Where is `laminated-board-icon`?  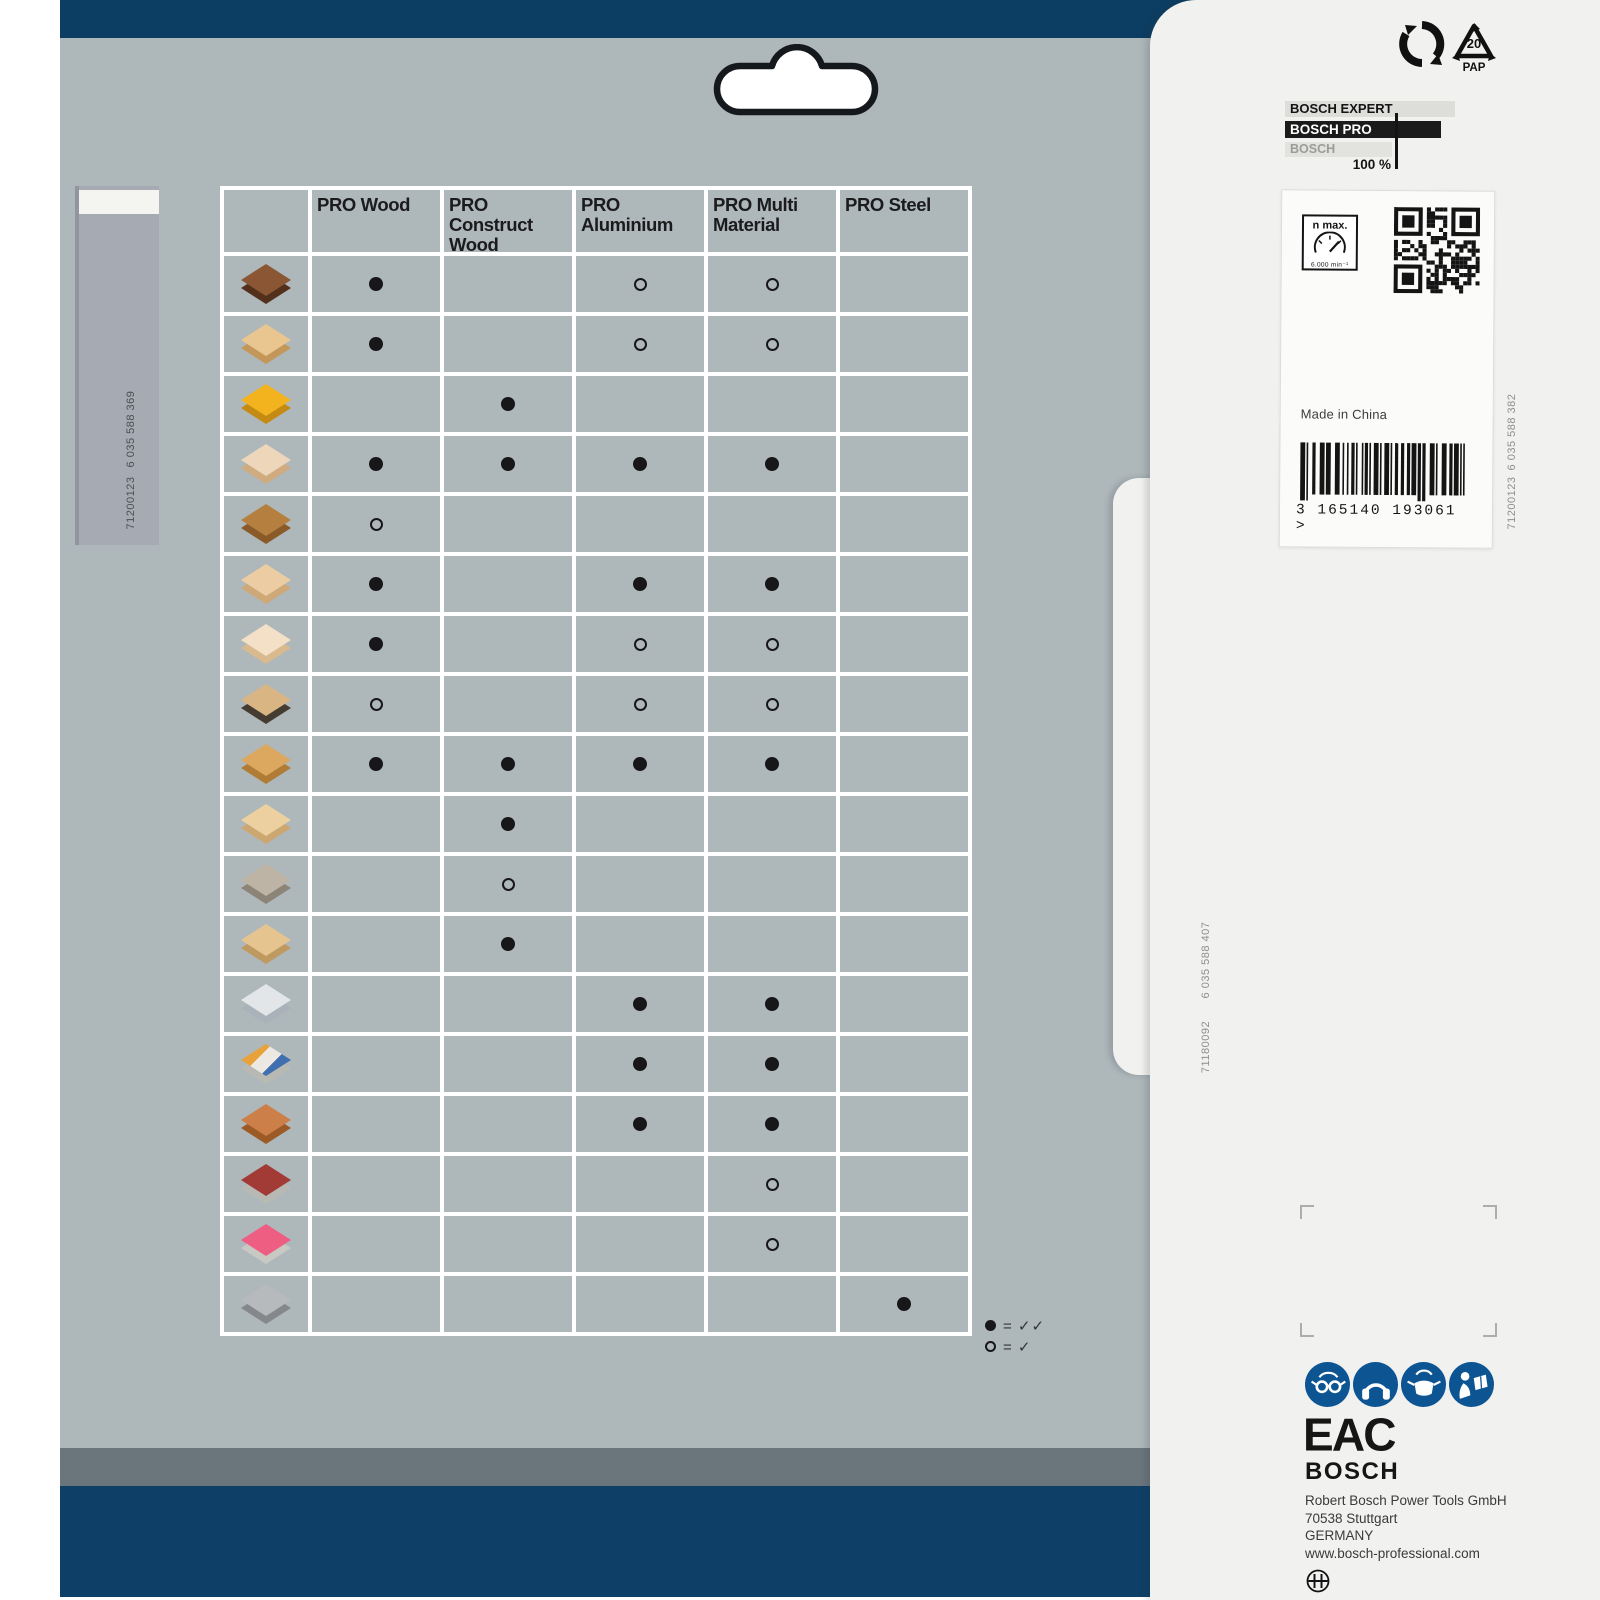
laminated-board-icon is located at coordinates (266, 704).